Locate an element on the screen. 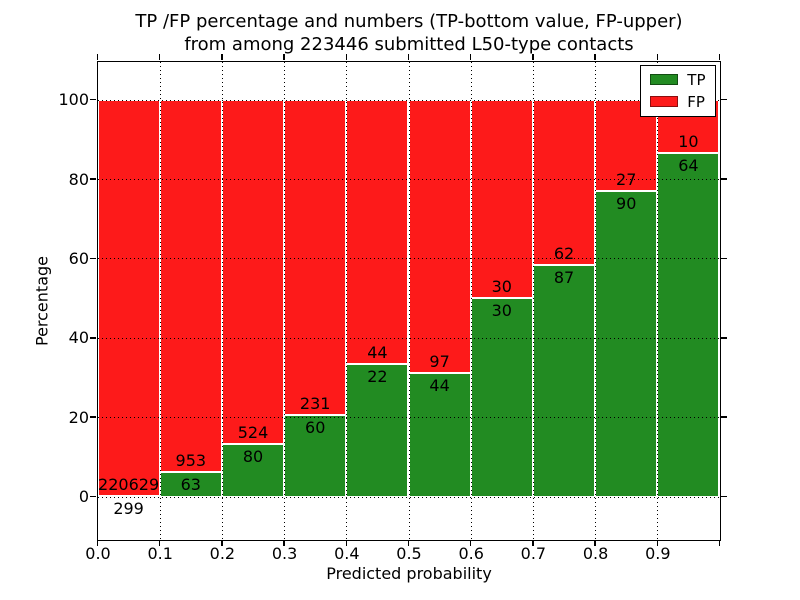 This screenshot has width=800, height=600. x-tick-label: 0.1 is located at coordinates (160, 553).